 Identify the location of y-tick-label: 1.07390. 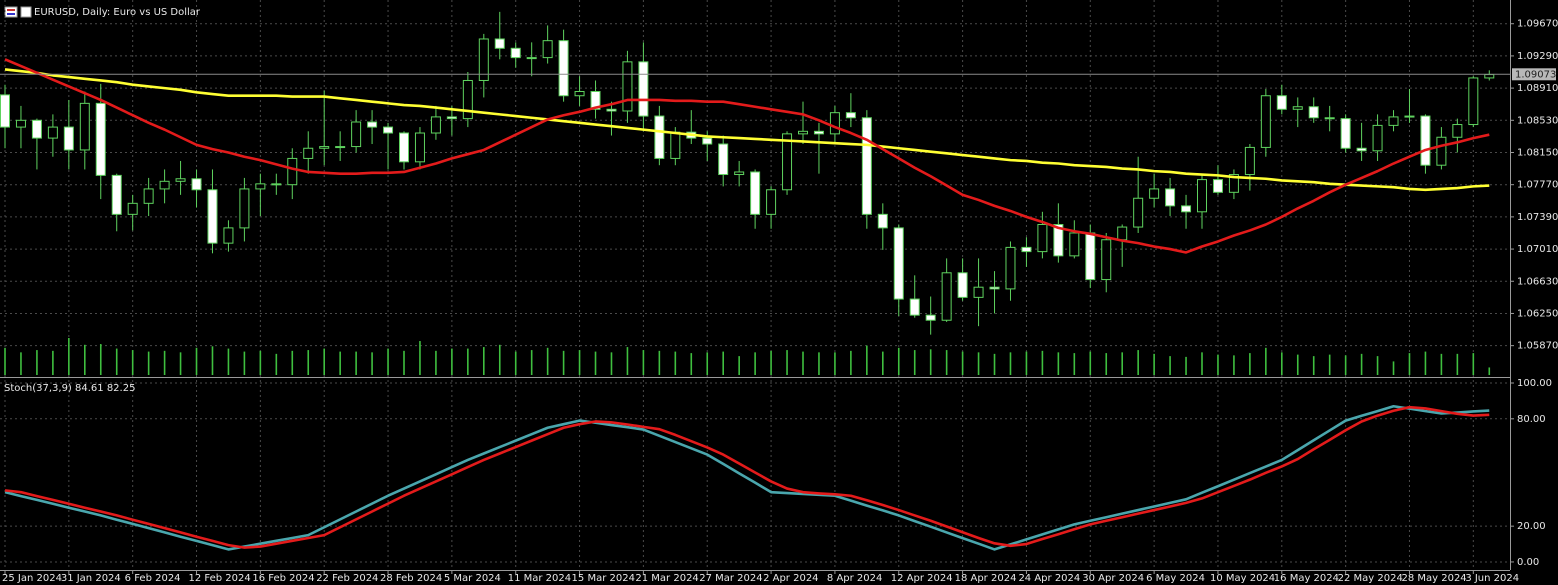
(1537, 217).